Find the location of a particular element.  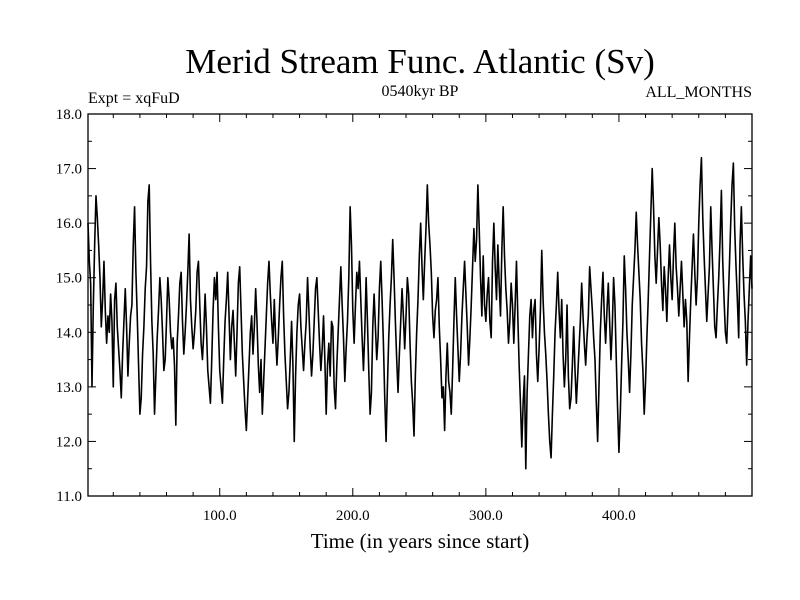

x-tick-label: 100.0 is located at coordinates (220, 516).